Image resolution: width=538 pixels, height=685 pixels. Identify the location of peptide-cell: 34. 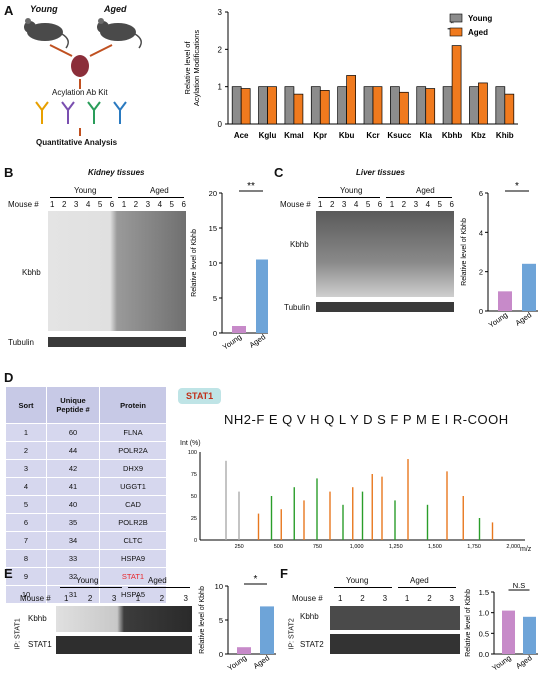
(73, 540).